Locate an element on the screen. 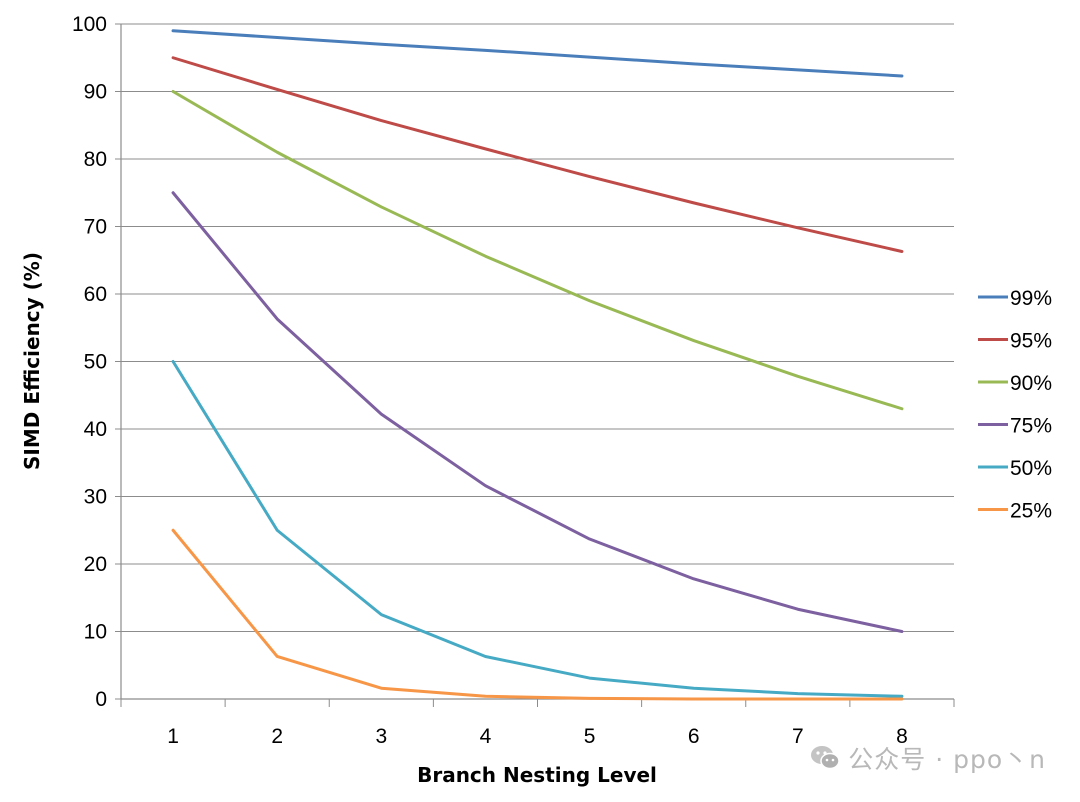 This screenshot has width=1080, height=802. series-line-25pct is located at coordinates (537, 614).